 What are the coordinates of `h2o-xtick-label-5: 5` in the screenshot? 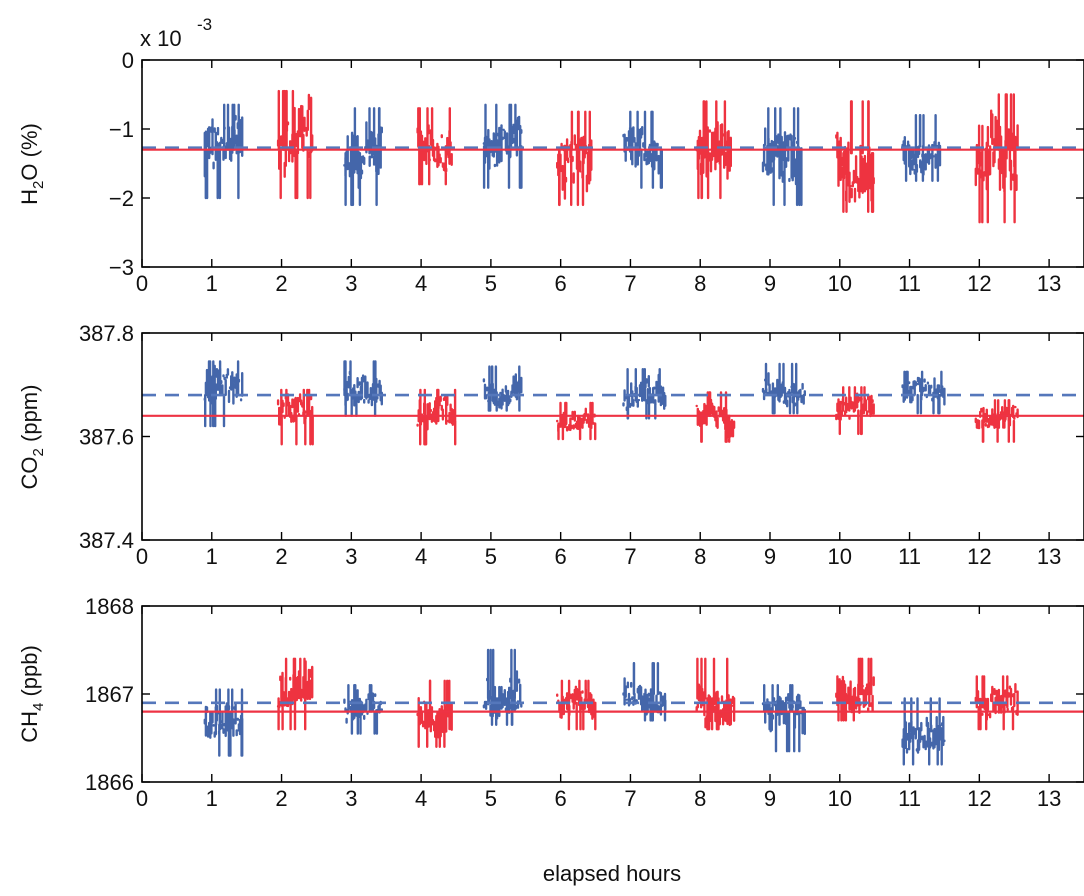 It's located at (491, 283).